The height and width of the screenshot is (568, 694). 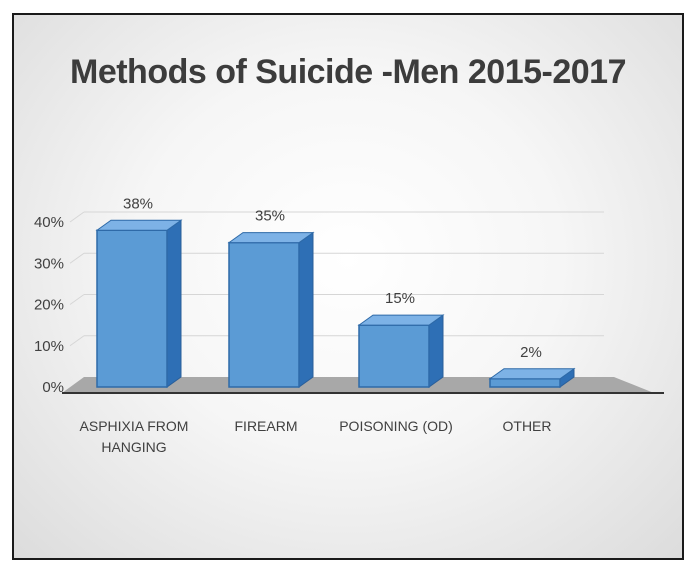 What do you see at coordinates (134, 426) in the screenshot?
I see `x-tick-label: ASPHIXIA FROM` at bounding box center [134, 426].